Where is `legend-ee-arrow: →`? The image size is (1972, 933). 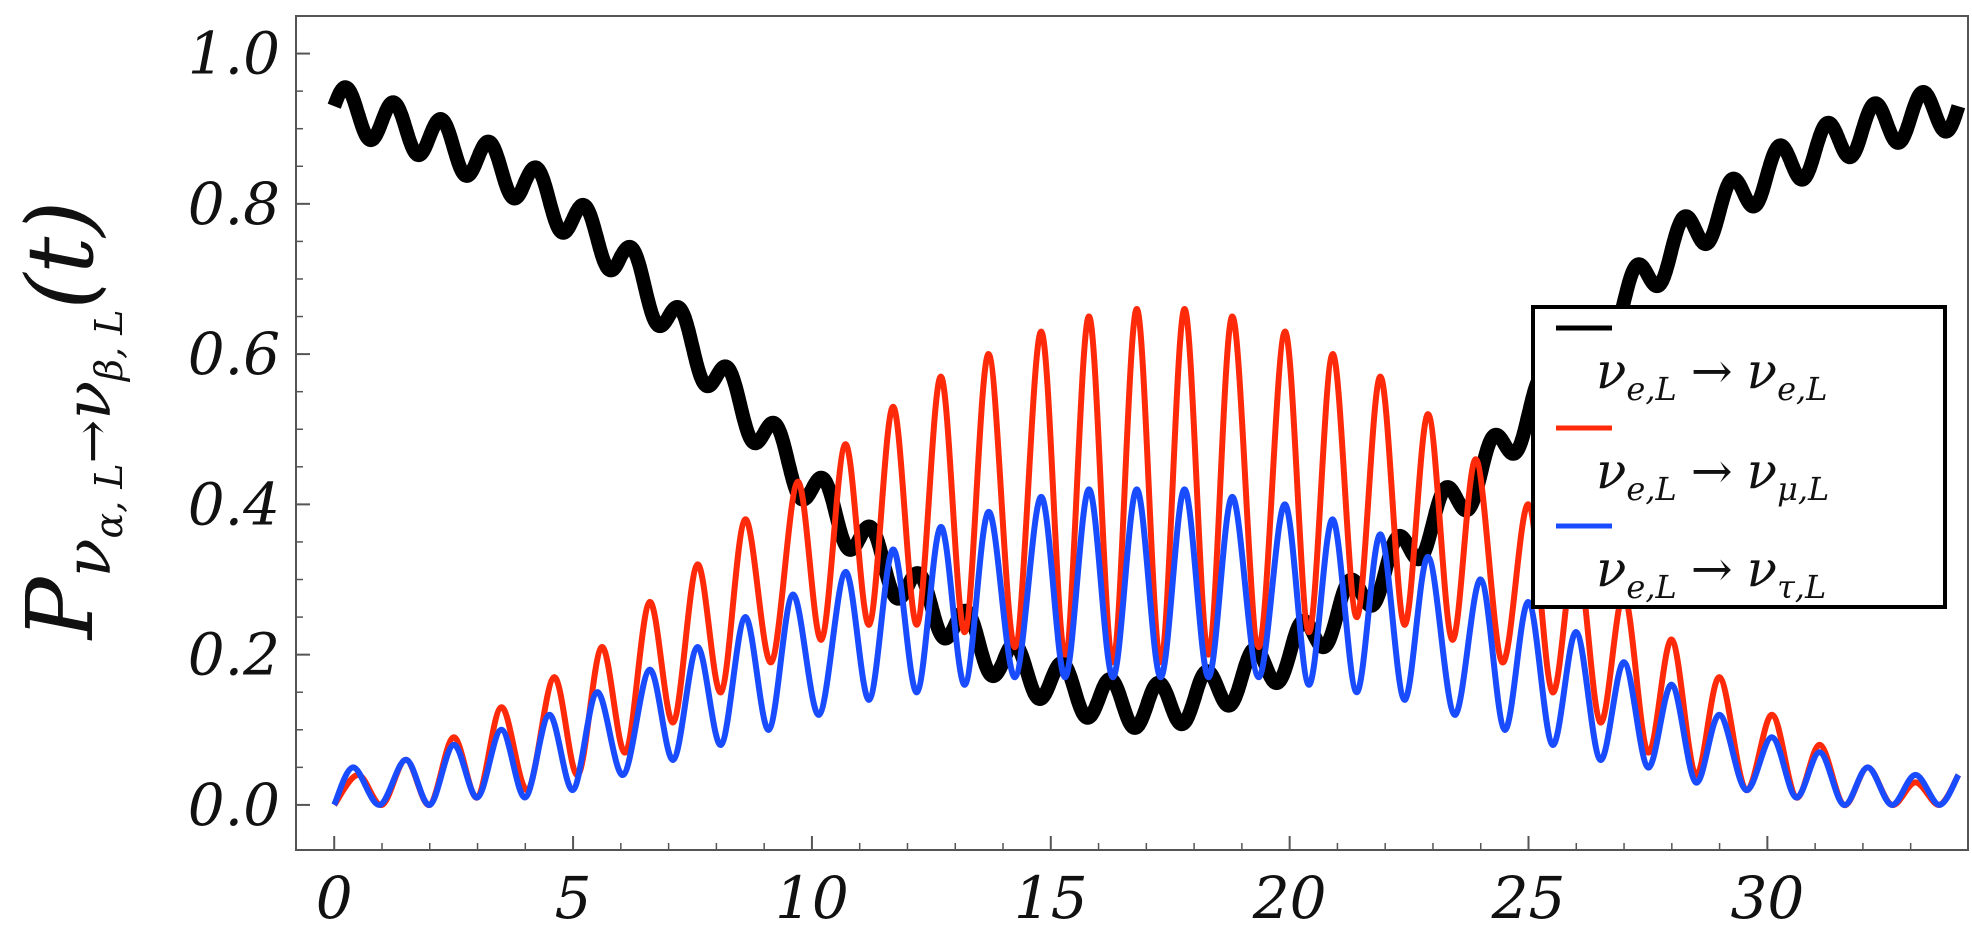
legend-ee-arrow: → is located at coordinates (1712, 371).